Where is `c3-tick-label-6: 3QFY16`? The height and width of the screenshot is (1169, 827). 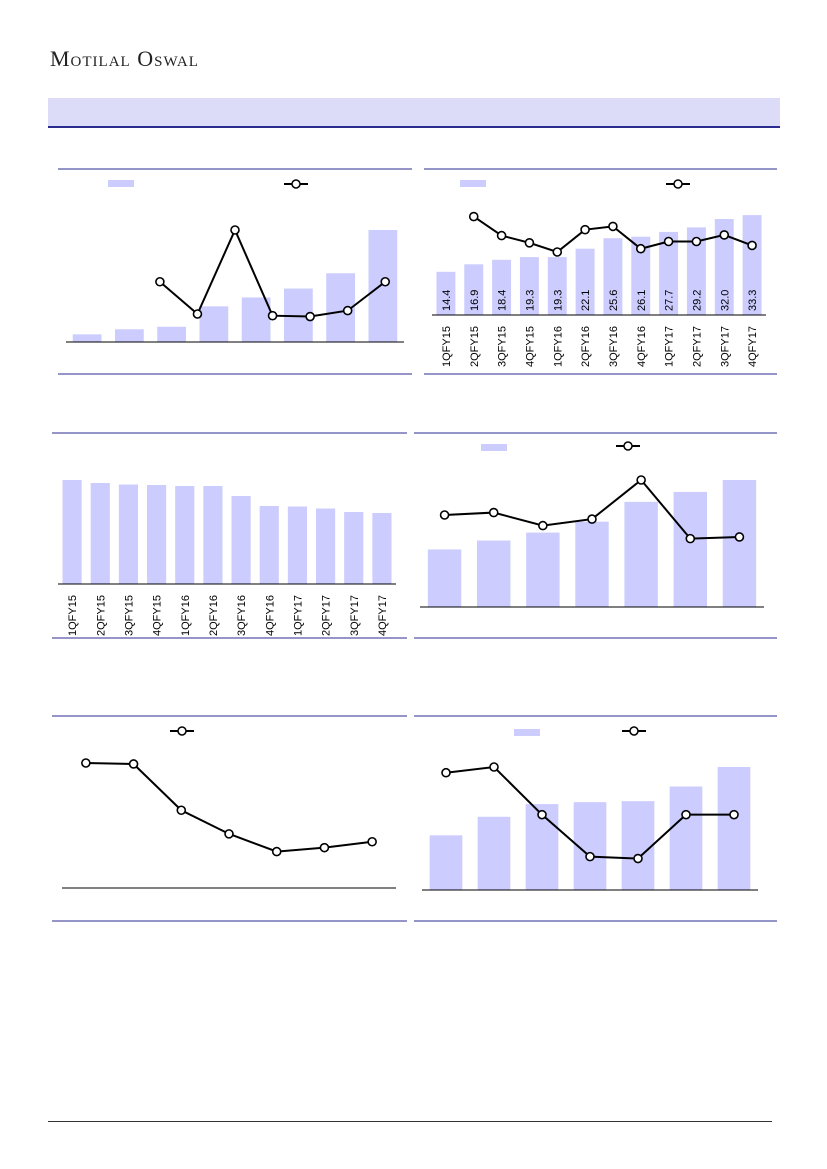
c3-tick-label-6: 3QFY16 is located at coordinates (242, 615).